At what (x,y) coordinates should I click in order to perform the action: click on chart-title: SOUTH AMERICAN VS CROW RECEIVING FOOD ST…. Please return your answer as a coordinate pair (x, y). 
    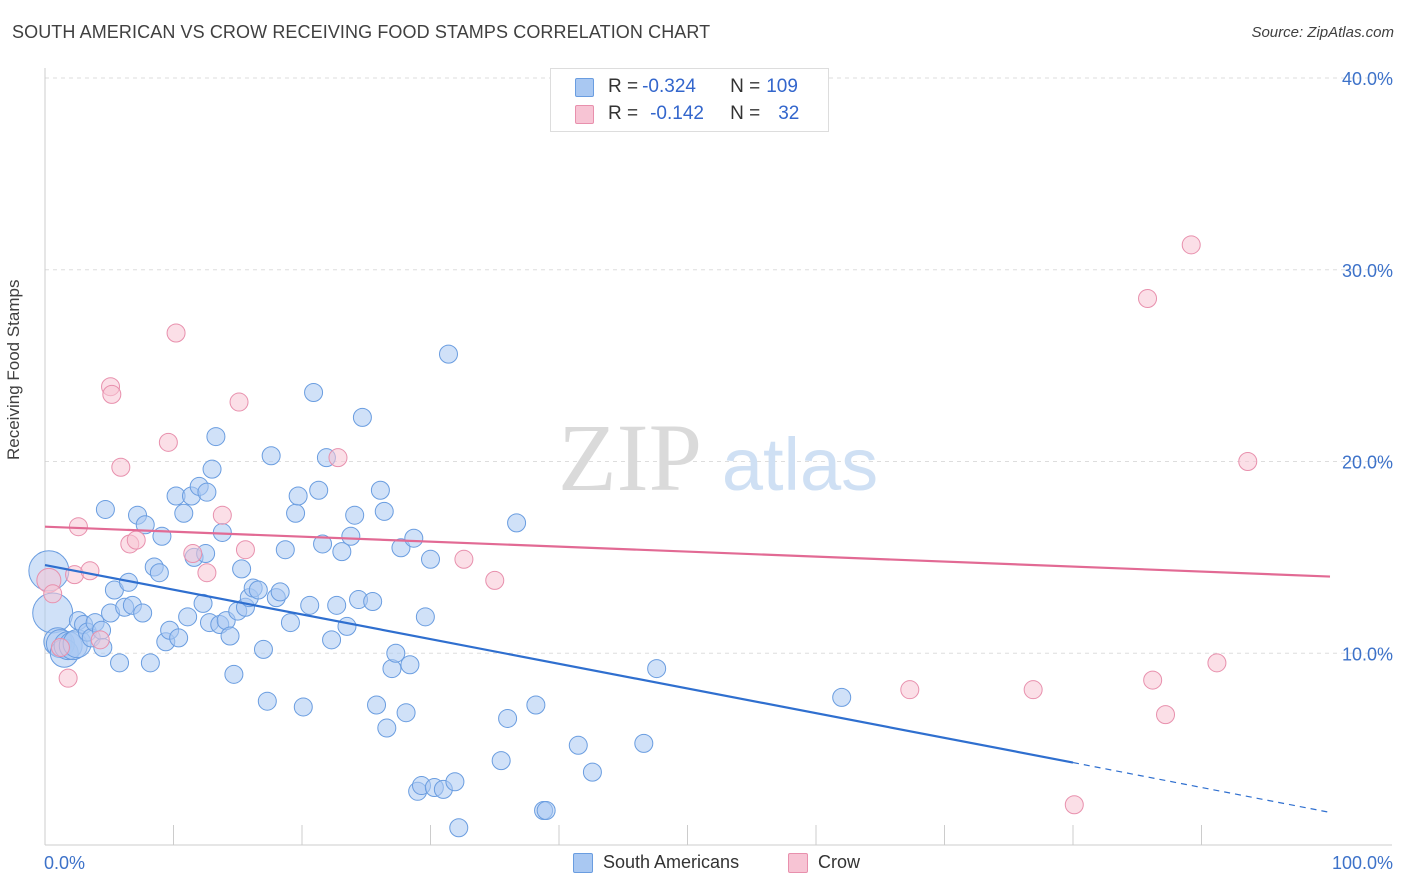
    Looking at the image, I should click on (361, 32).